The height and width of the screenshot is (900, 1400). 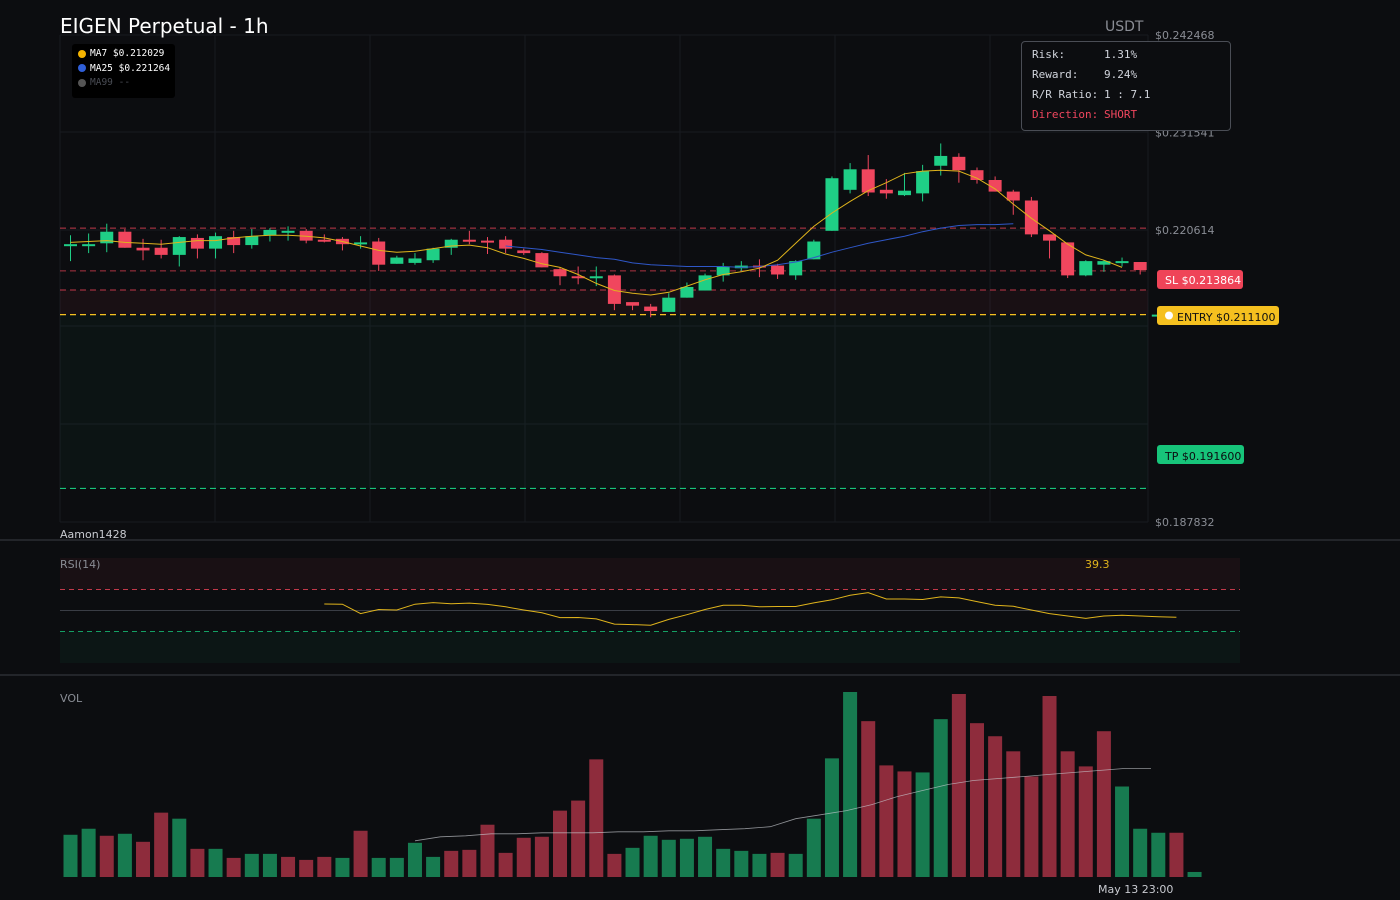 What do you see at coordinates (1124, 27) in the screenshot?
I see `currency-label: USDT` at bounding box center [1124, 27].